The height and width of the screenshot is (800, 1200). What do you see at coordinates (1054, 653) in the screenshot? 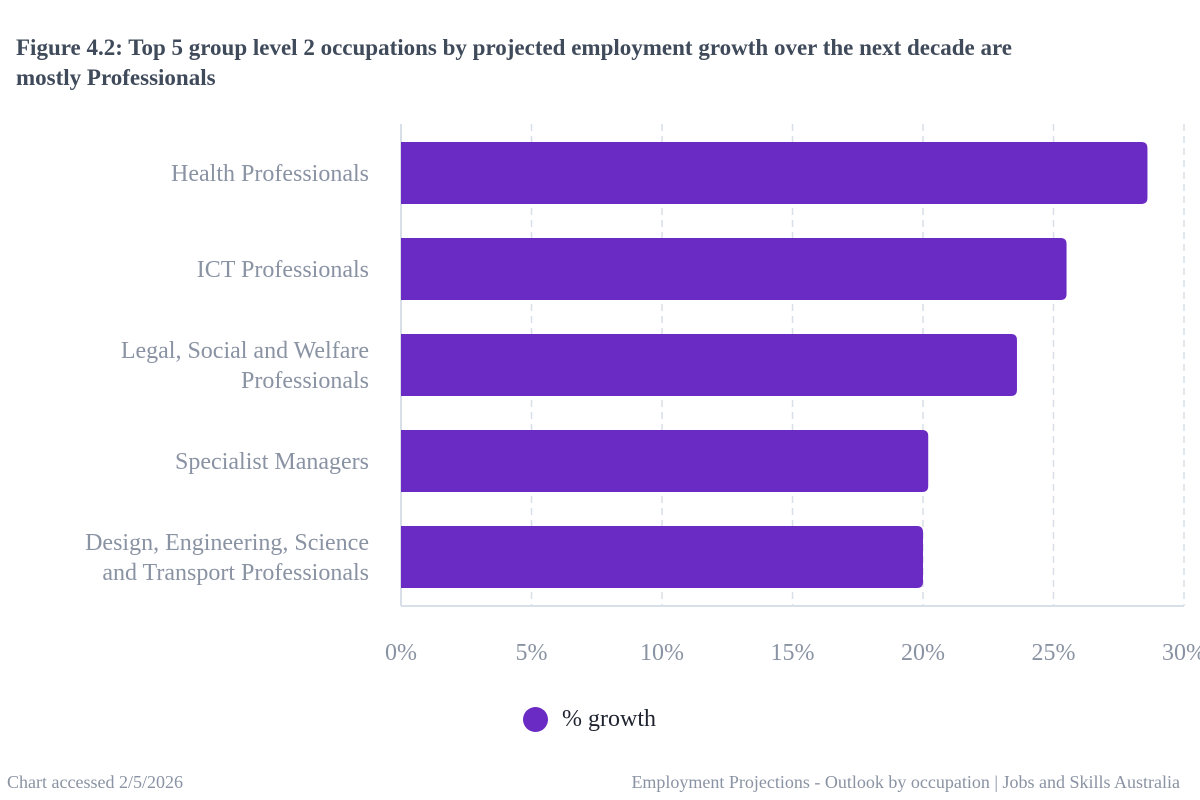
I see `x-tick-label: 25%` at bounding box center [1054, 653].